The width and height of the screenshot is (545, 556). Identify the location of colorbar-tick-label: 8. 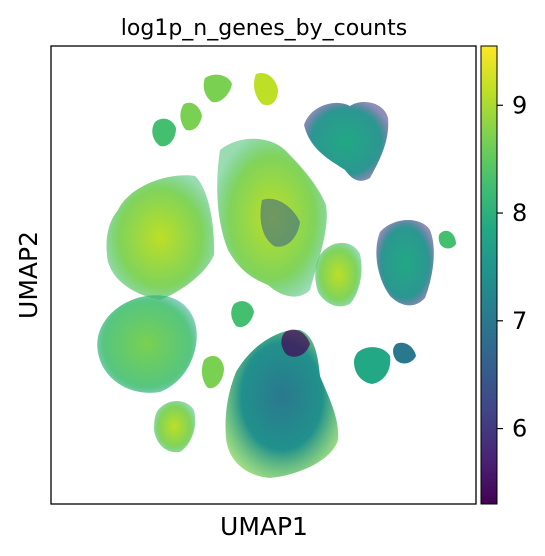
(519, 213).